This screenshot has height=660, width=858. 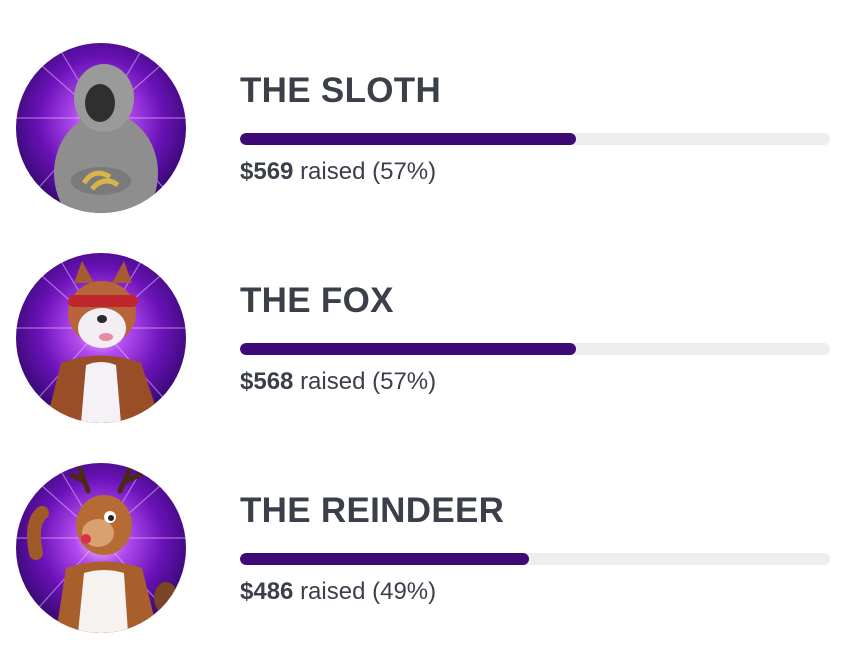 What do you see at coordinates (267, 591) in the screenshot?
I see `raised-amount: $486` at bounding box center [267, 591].